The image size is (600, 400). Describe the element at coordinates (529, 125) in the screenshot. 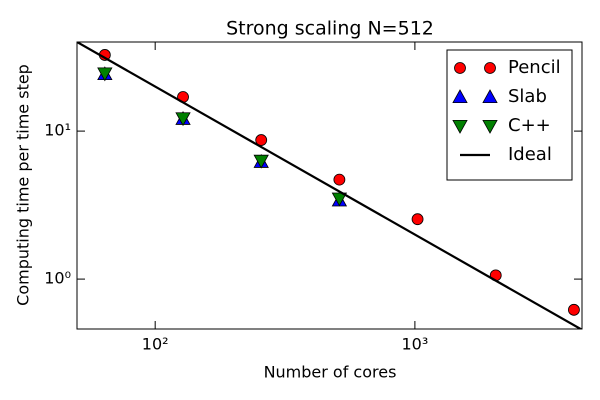

I see `legend-label: C++` at that location.